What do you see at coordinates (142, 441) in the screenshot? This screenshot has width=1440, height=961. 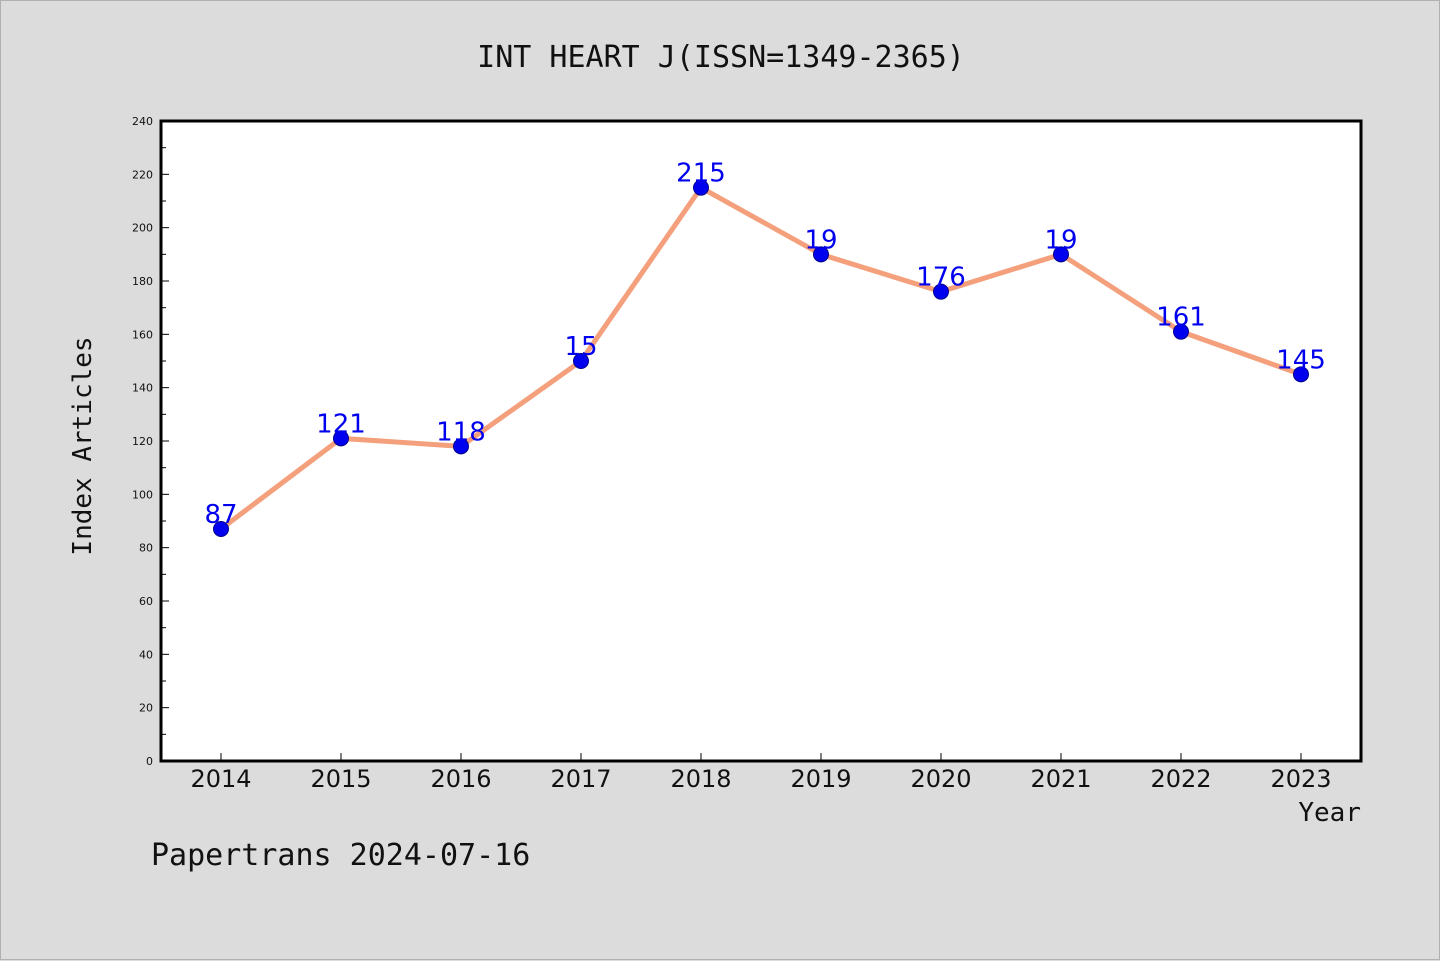 I see `y-tick-label: 120` at bounding box center [142, 441].